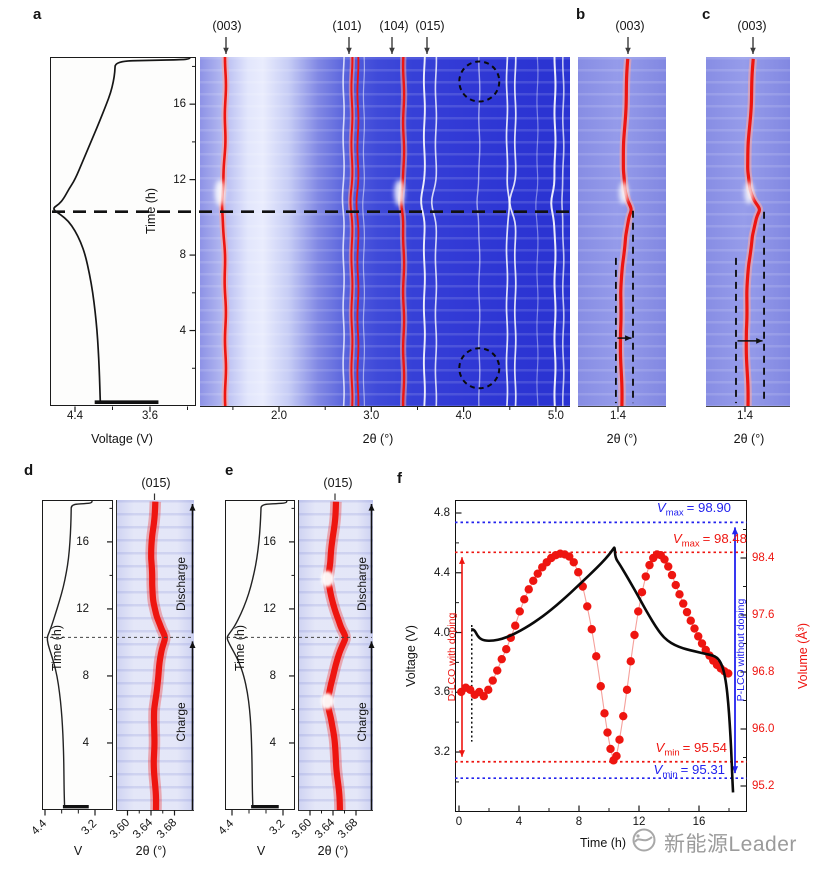 This screenshot has width=823, height=880. What do you see at coordinates (399, 478) in the screenshot?
I see `panel-label-f: f` at bounding box center [399, 478].